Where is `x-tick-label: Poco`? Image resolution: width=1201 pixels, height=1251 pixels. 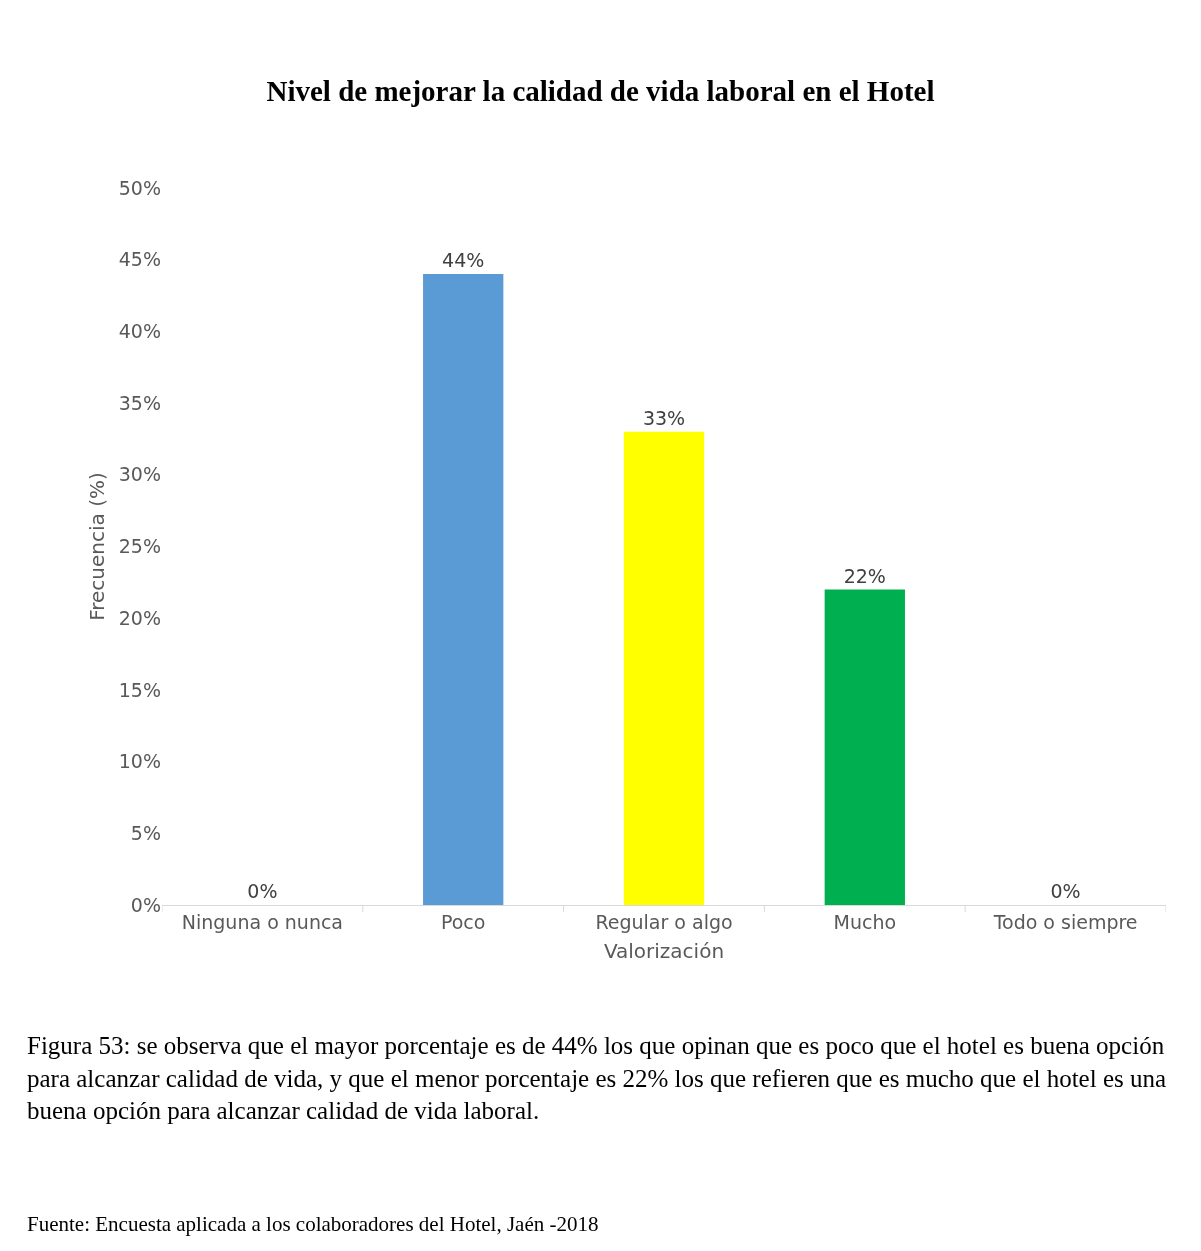 x-tick-label: Poco is located at coordinates (463, 921).